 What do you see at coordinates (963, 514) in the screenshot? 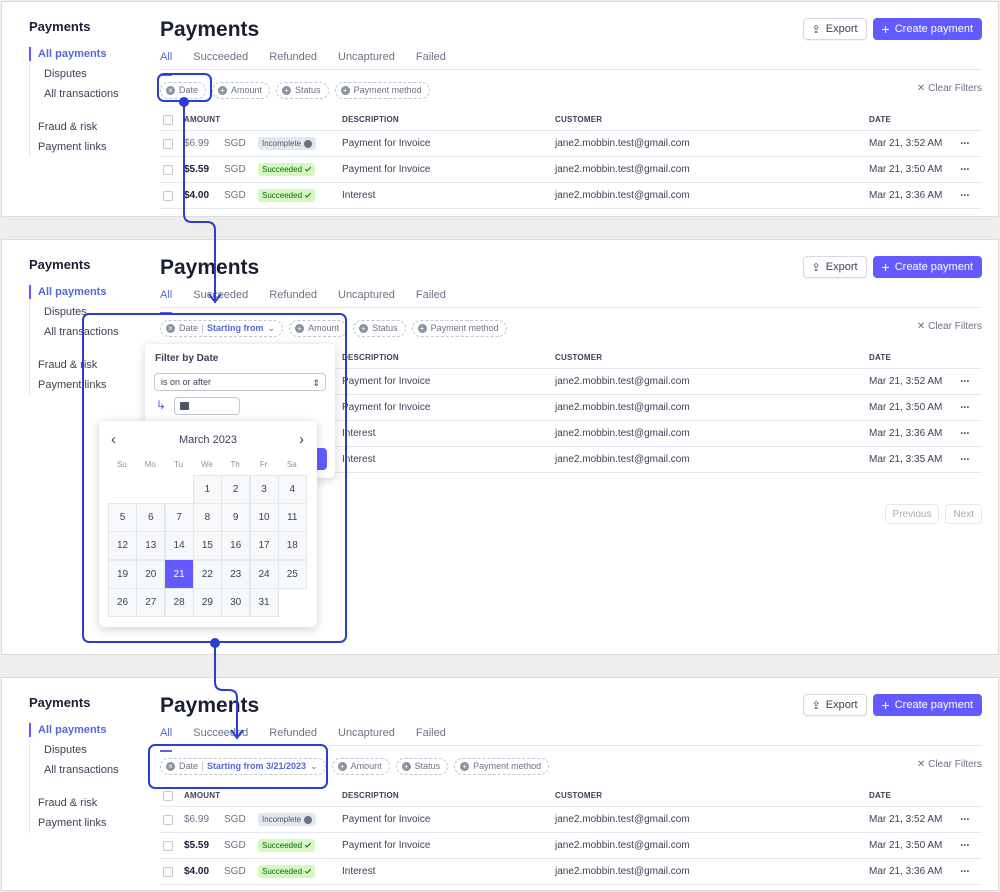
I see `next-button: Next` at bounding box center [963, 514].